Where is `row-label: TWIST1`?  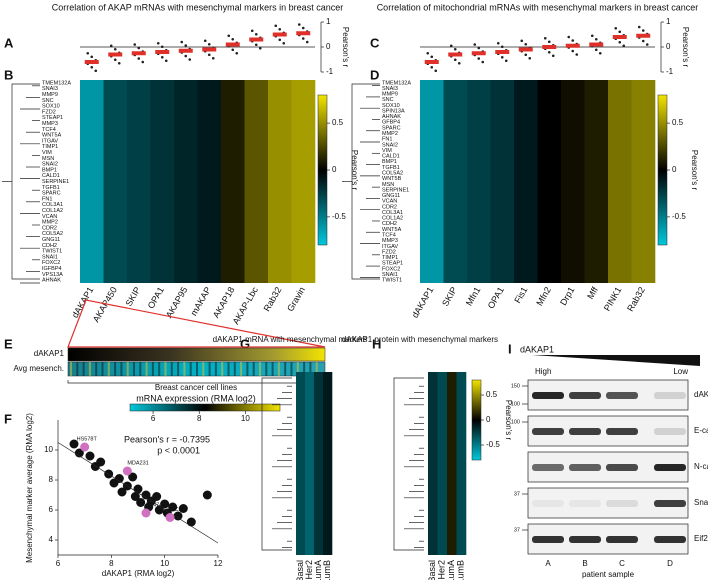 row-label: TWIST1 is located at coordinates (52, 252).